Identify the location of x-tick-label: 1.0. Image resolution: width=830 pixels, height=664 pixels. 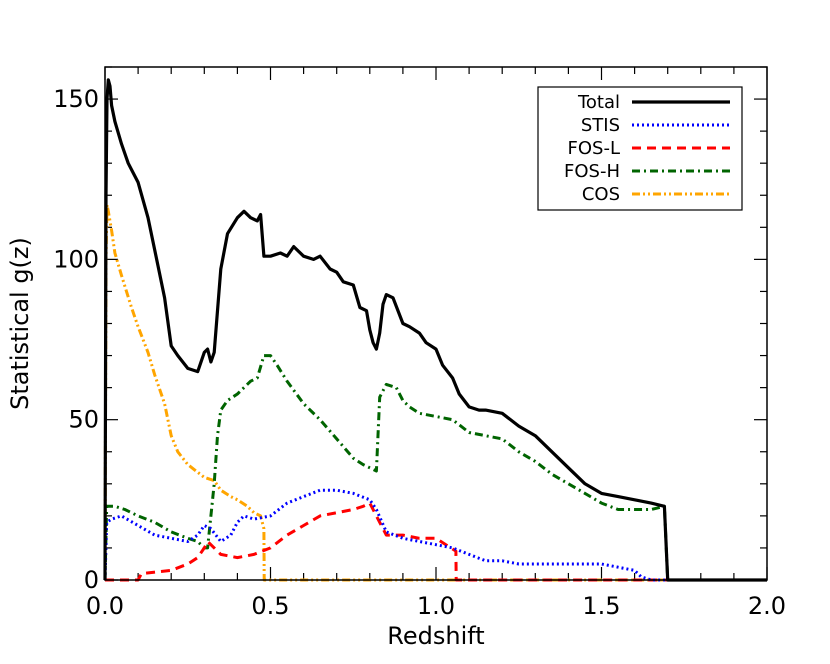
(436, 606).